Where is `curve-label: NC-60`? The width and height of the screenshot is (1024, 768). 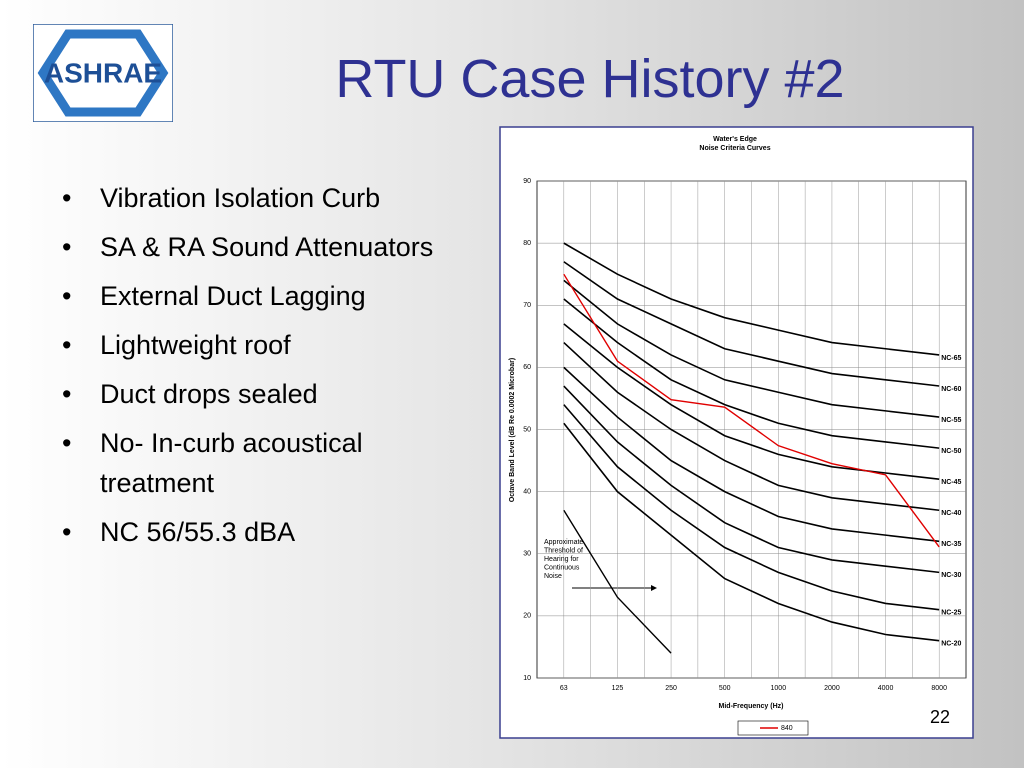
curve-label: NC-60 is located at coordinates (951, 389).